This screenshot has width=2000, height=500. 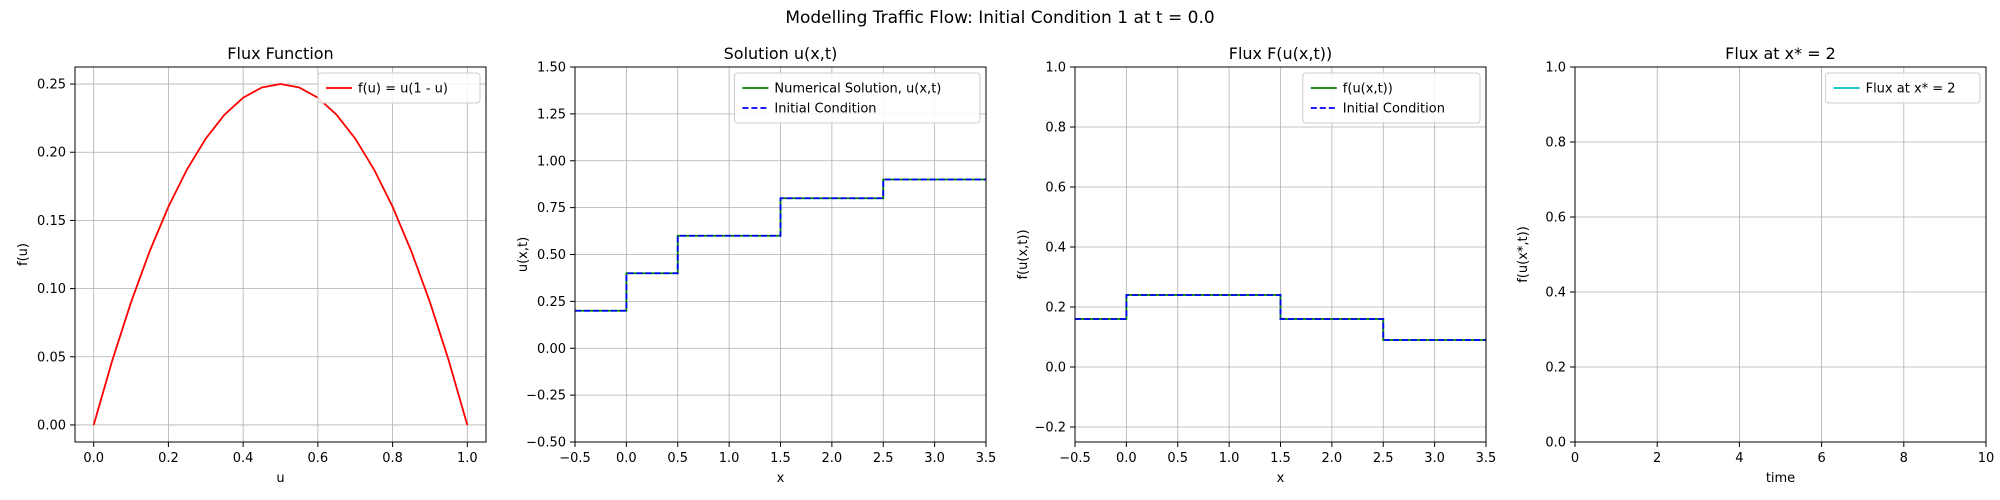 What do you see at coordinates (23, 254) in the screenshot?
I see `y-axis-label: f(u)` at bounding box center [23, 254].